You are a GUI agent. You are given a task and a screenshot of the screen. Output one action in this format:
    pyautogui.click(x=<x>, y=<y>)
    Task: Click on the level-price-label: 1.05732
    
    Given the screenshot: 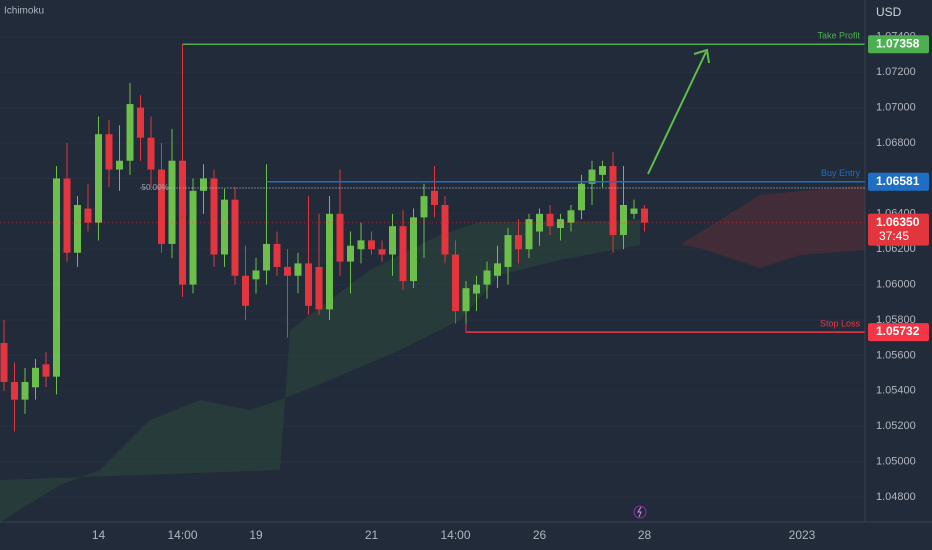 What is the action you would take?
    pyautogui.click(x=898, y=331)
    